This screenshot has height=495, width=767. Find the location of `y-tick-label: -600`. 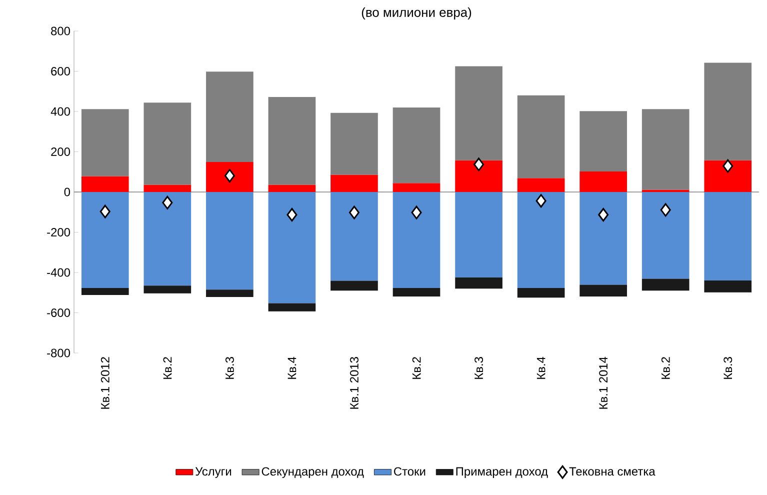

y-tick-label: -600 is located at coordinates (58, 312).